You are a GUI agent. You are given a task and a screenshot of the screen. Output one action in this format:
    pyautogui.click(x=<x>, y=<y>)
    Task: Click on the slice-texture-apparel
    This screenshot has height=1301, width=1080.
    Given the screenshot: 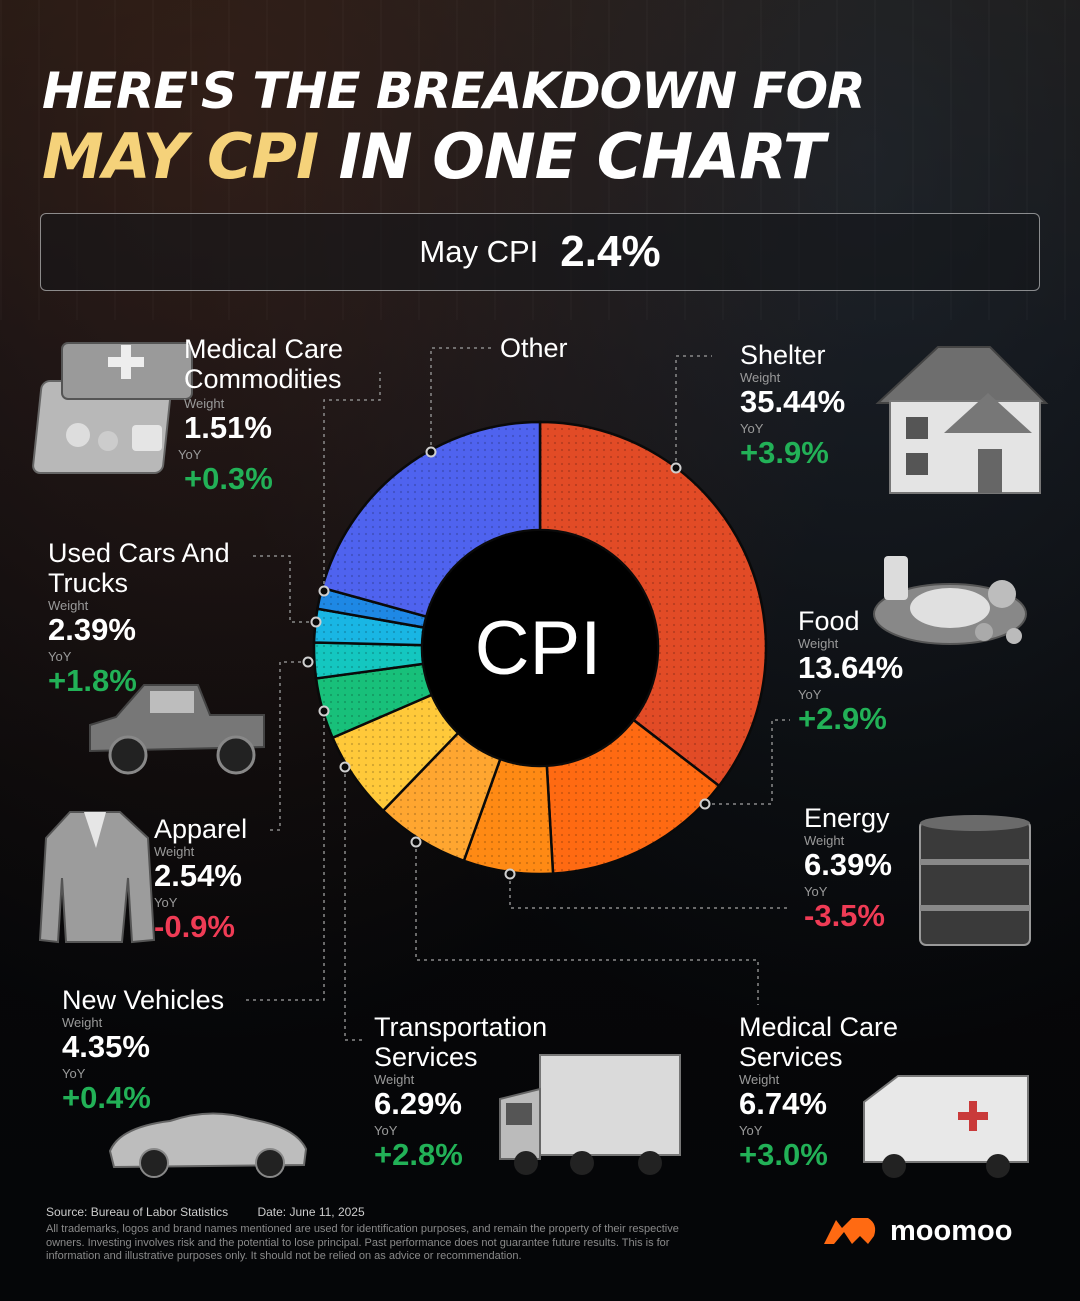 What is the action you would take?
    pyautogui.click(x=368, y=660)
    